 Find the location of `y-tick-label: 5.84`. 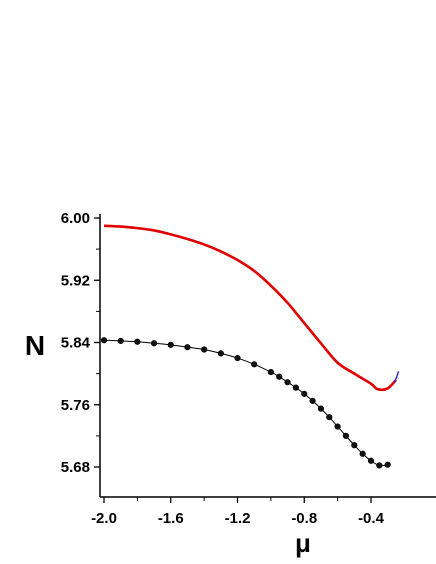

y-tick-label: 5.84 is located at coordinates (76, 343).